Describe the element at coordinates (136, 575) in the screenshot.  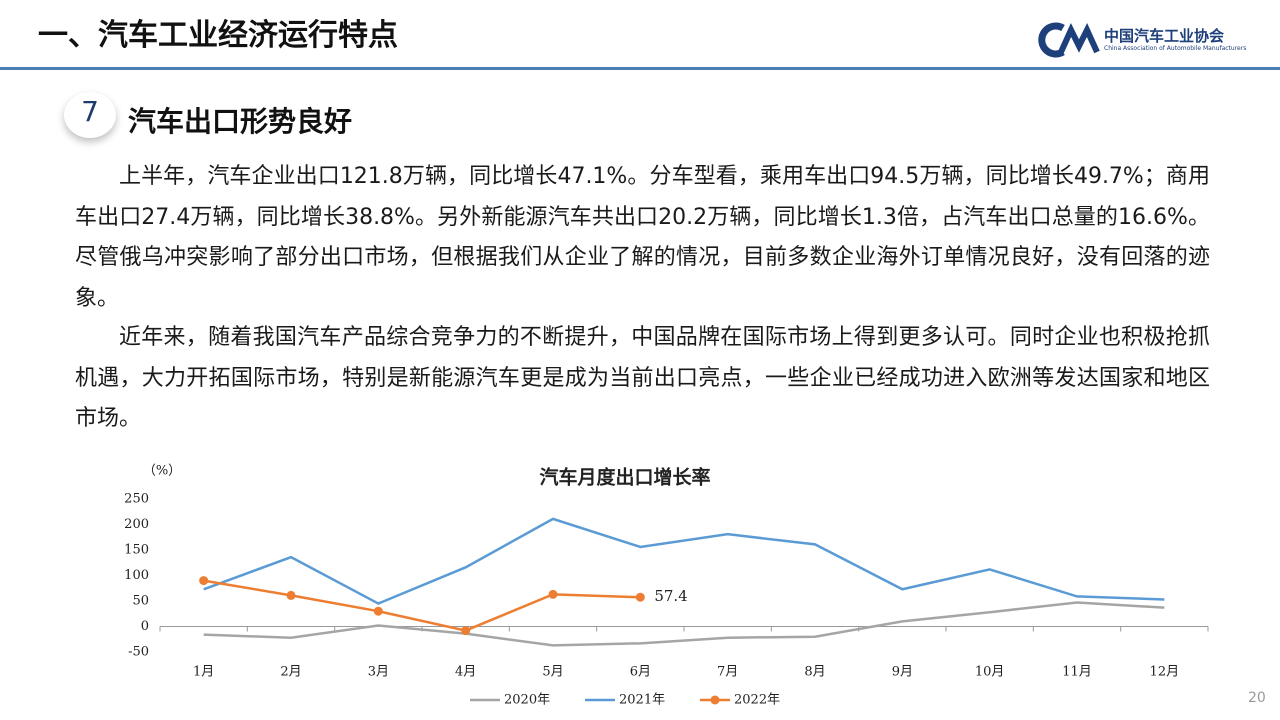
I see `y-tick-label: 100` at that location.